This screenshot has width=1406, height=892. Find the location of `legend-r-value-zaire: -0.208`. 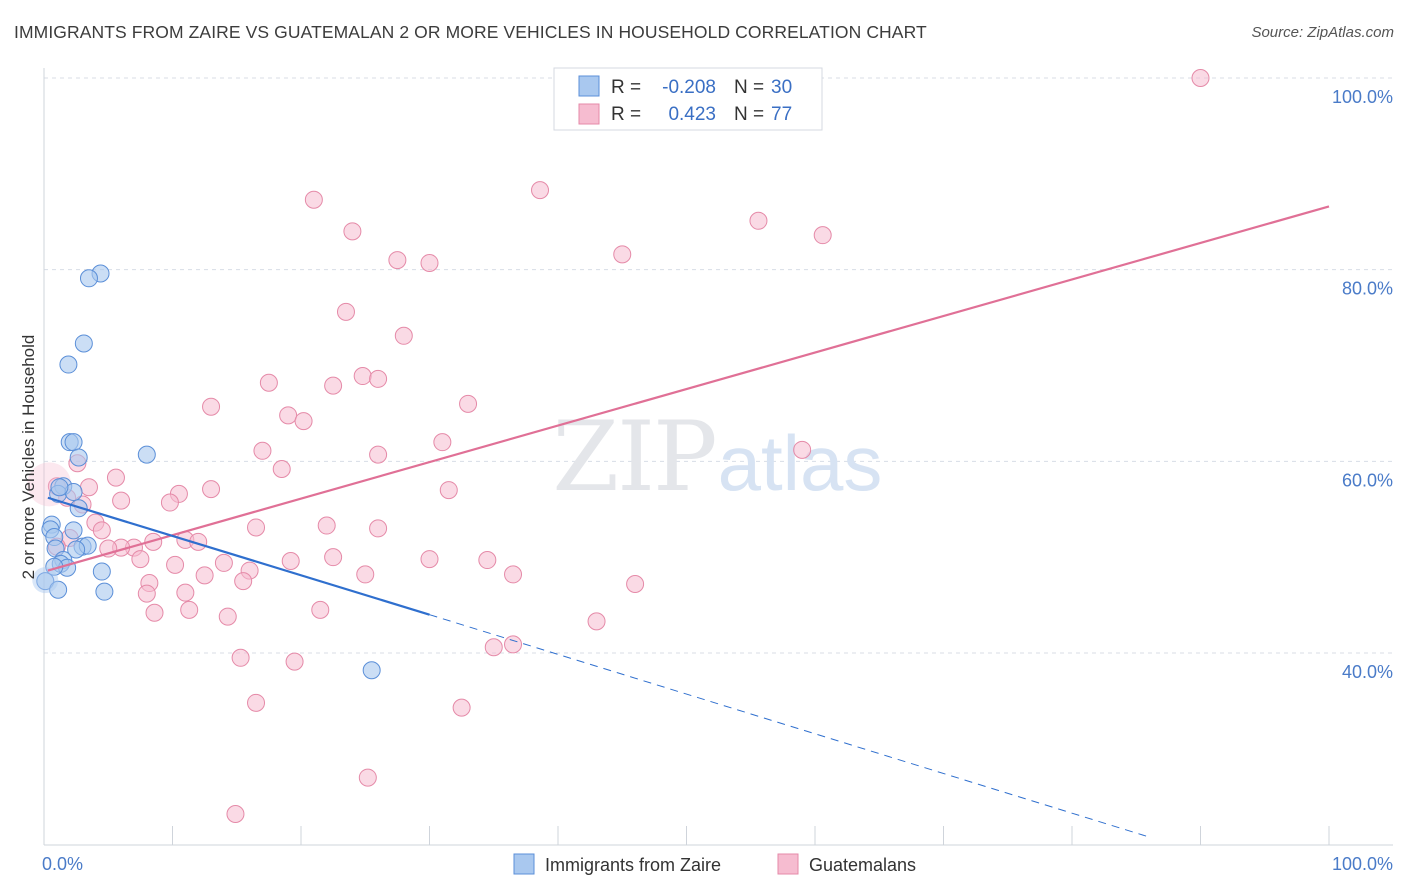

legend-r-value-zaire: -0.208 is located at coordinates (689, 87).